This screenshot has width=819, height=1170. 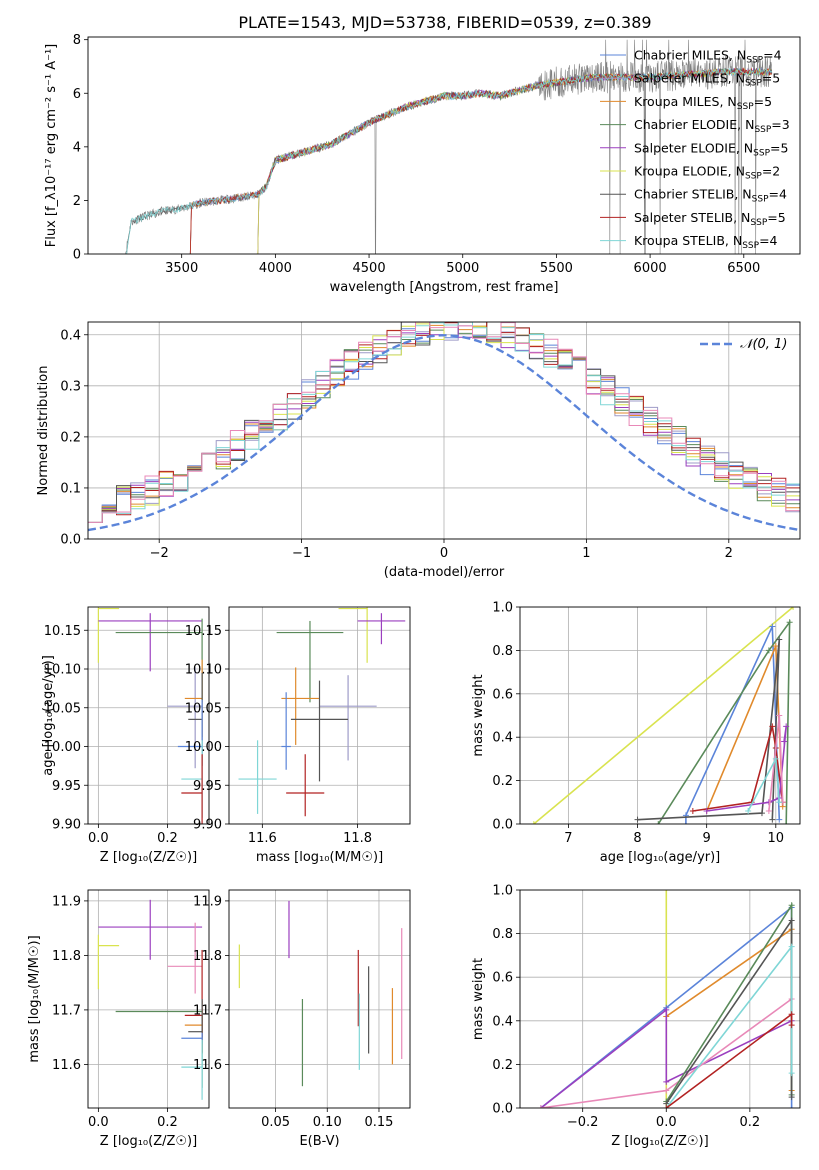 I want to click on x-tick-label: −1, so click(x=301, y=553).